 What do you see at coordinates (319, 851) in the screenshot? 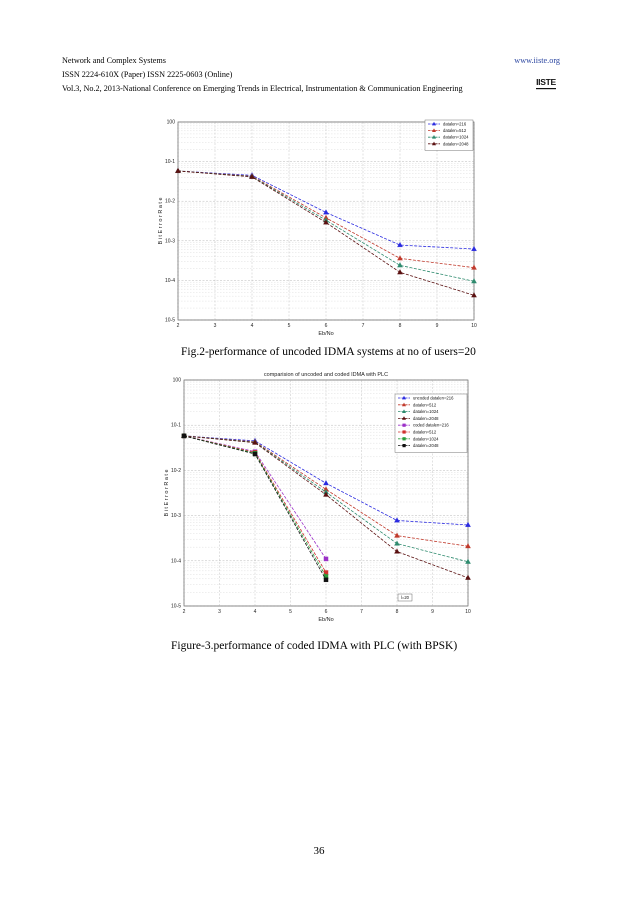
I see `page-number: 36` at bounding box center [319, 851].